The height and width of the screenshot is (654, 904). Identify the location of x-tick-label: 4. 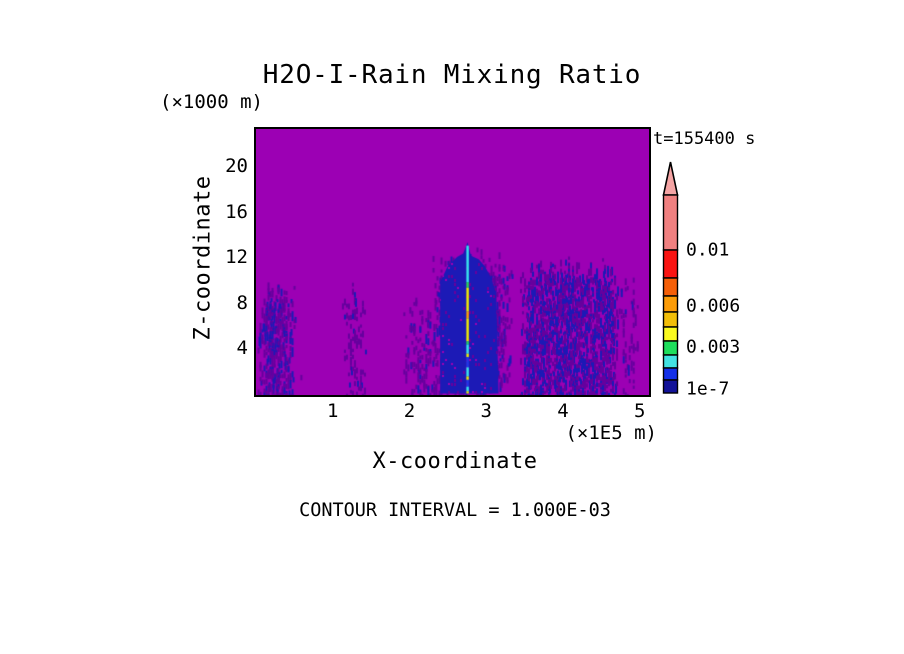
(563, 411).